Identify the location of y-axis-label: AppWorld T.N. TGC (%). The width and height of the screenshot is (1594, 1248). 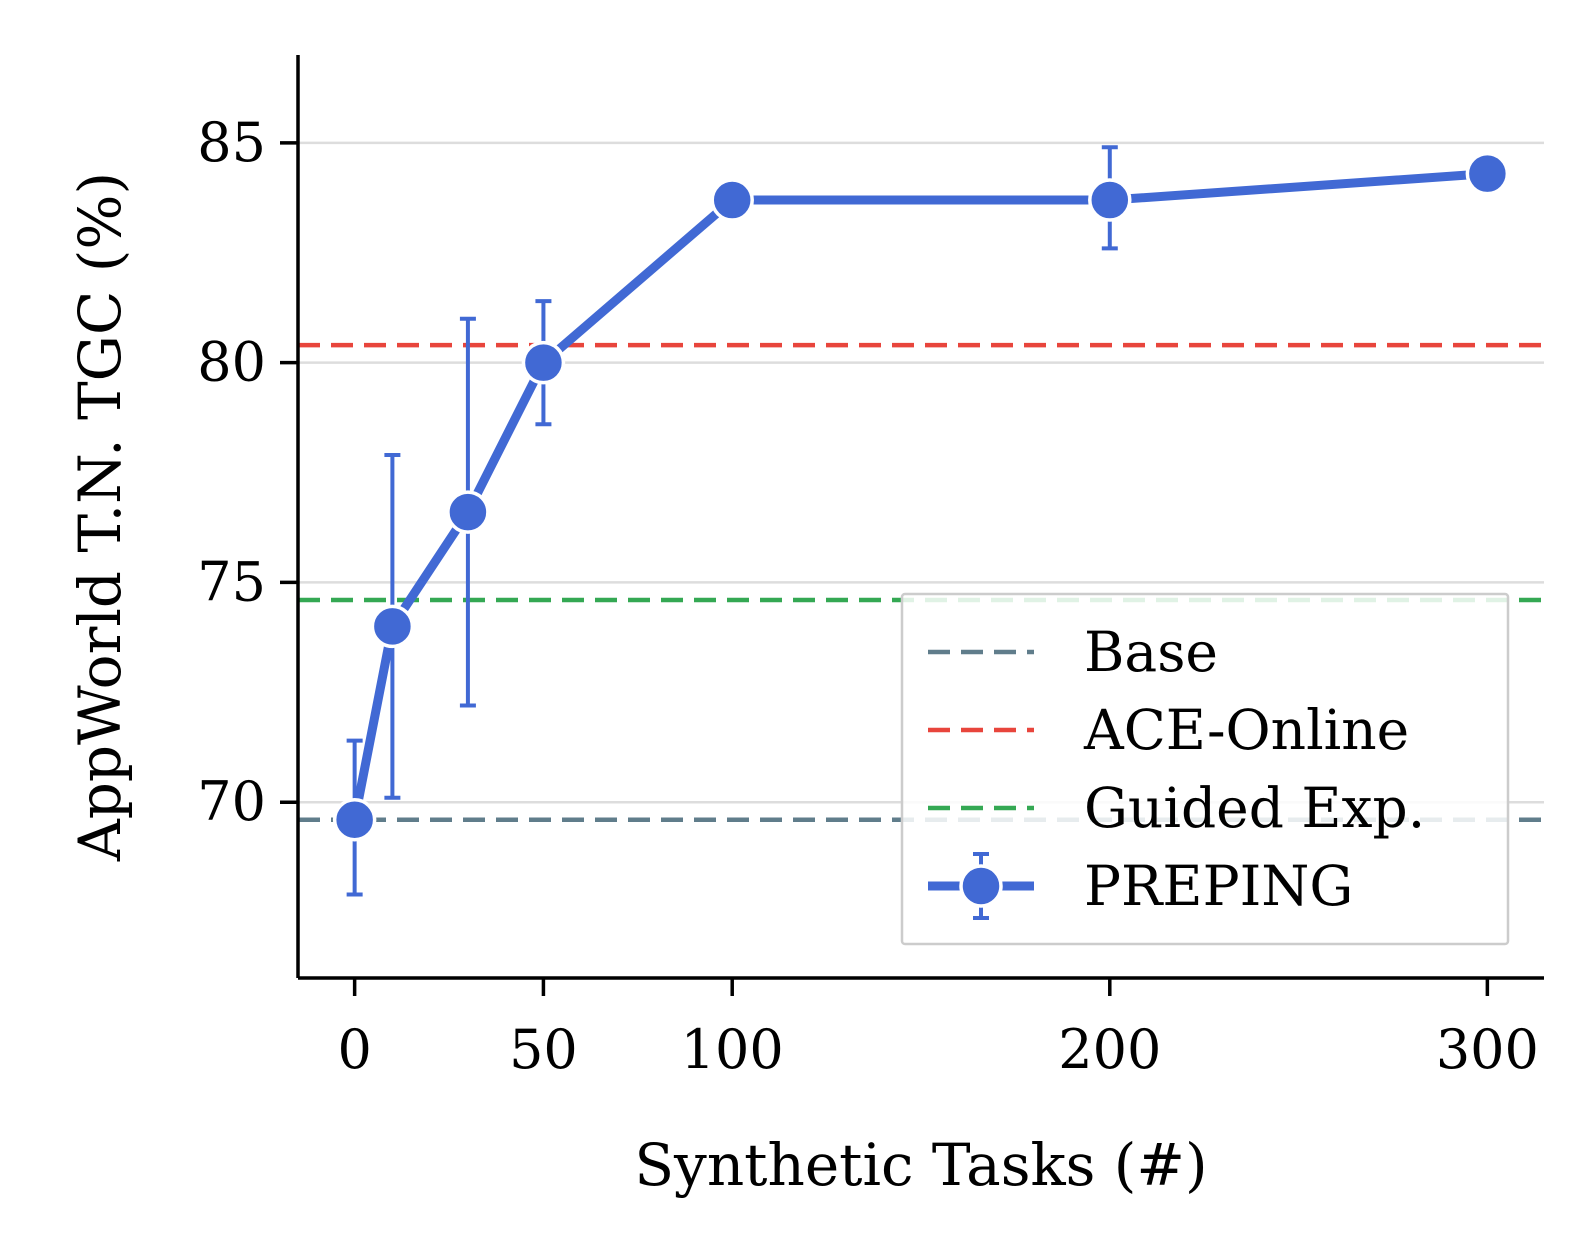
(100, 517).